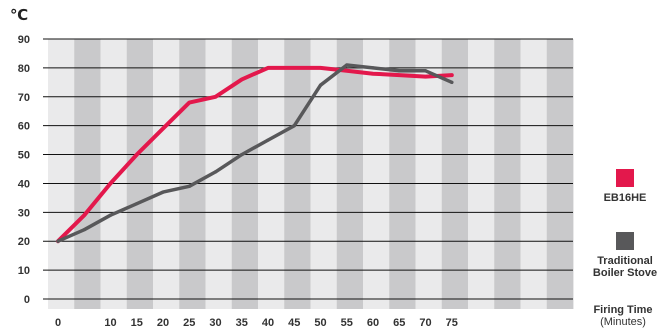  What do you see at coordinates (268, 323) in the screenshot?
I see `x-tick-label: 40` at bounding box center [268, 323].